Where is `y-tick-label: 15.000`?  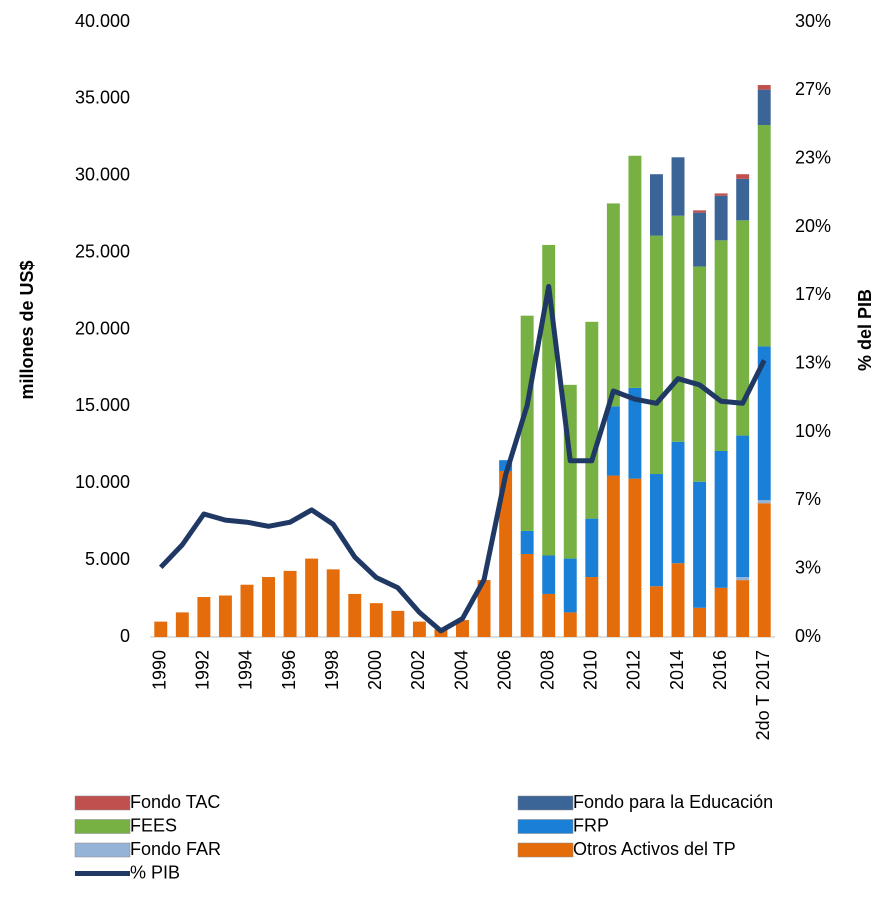
y-tick-label: 15.000 is located at coordinates (102, 405).